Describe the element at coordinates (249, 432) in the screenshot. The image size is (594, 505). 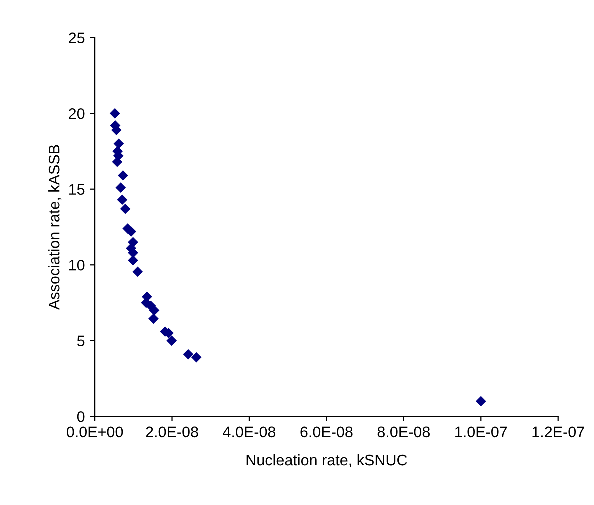
I see `x-tick-label: 4.0E-08` at that location.